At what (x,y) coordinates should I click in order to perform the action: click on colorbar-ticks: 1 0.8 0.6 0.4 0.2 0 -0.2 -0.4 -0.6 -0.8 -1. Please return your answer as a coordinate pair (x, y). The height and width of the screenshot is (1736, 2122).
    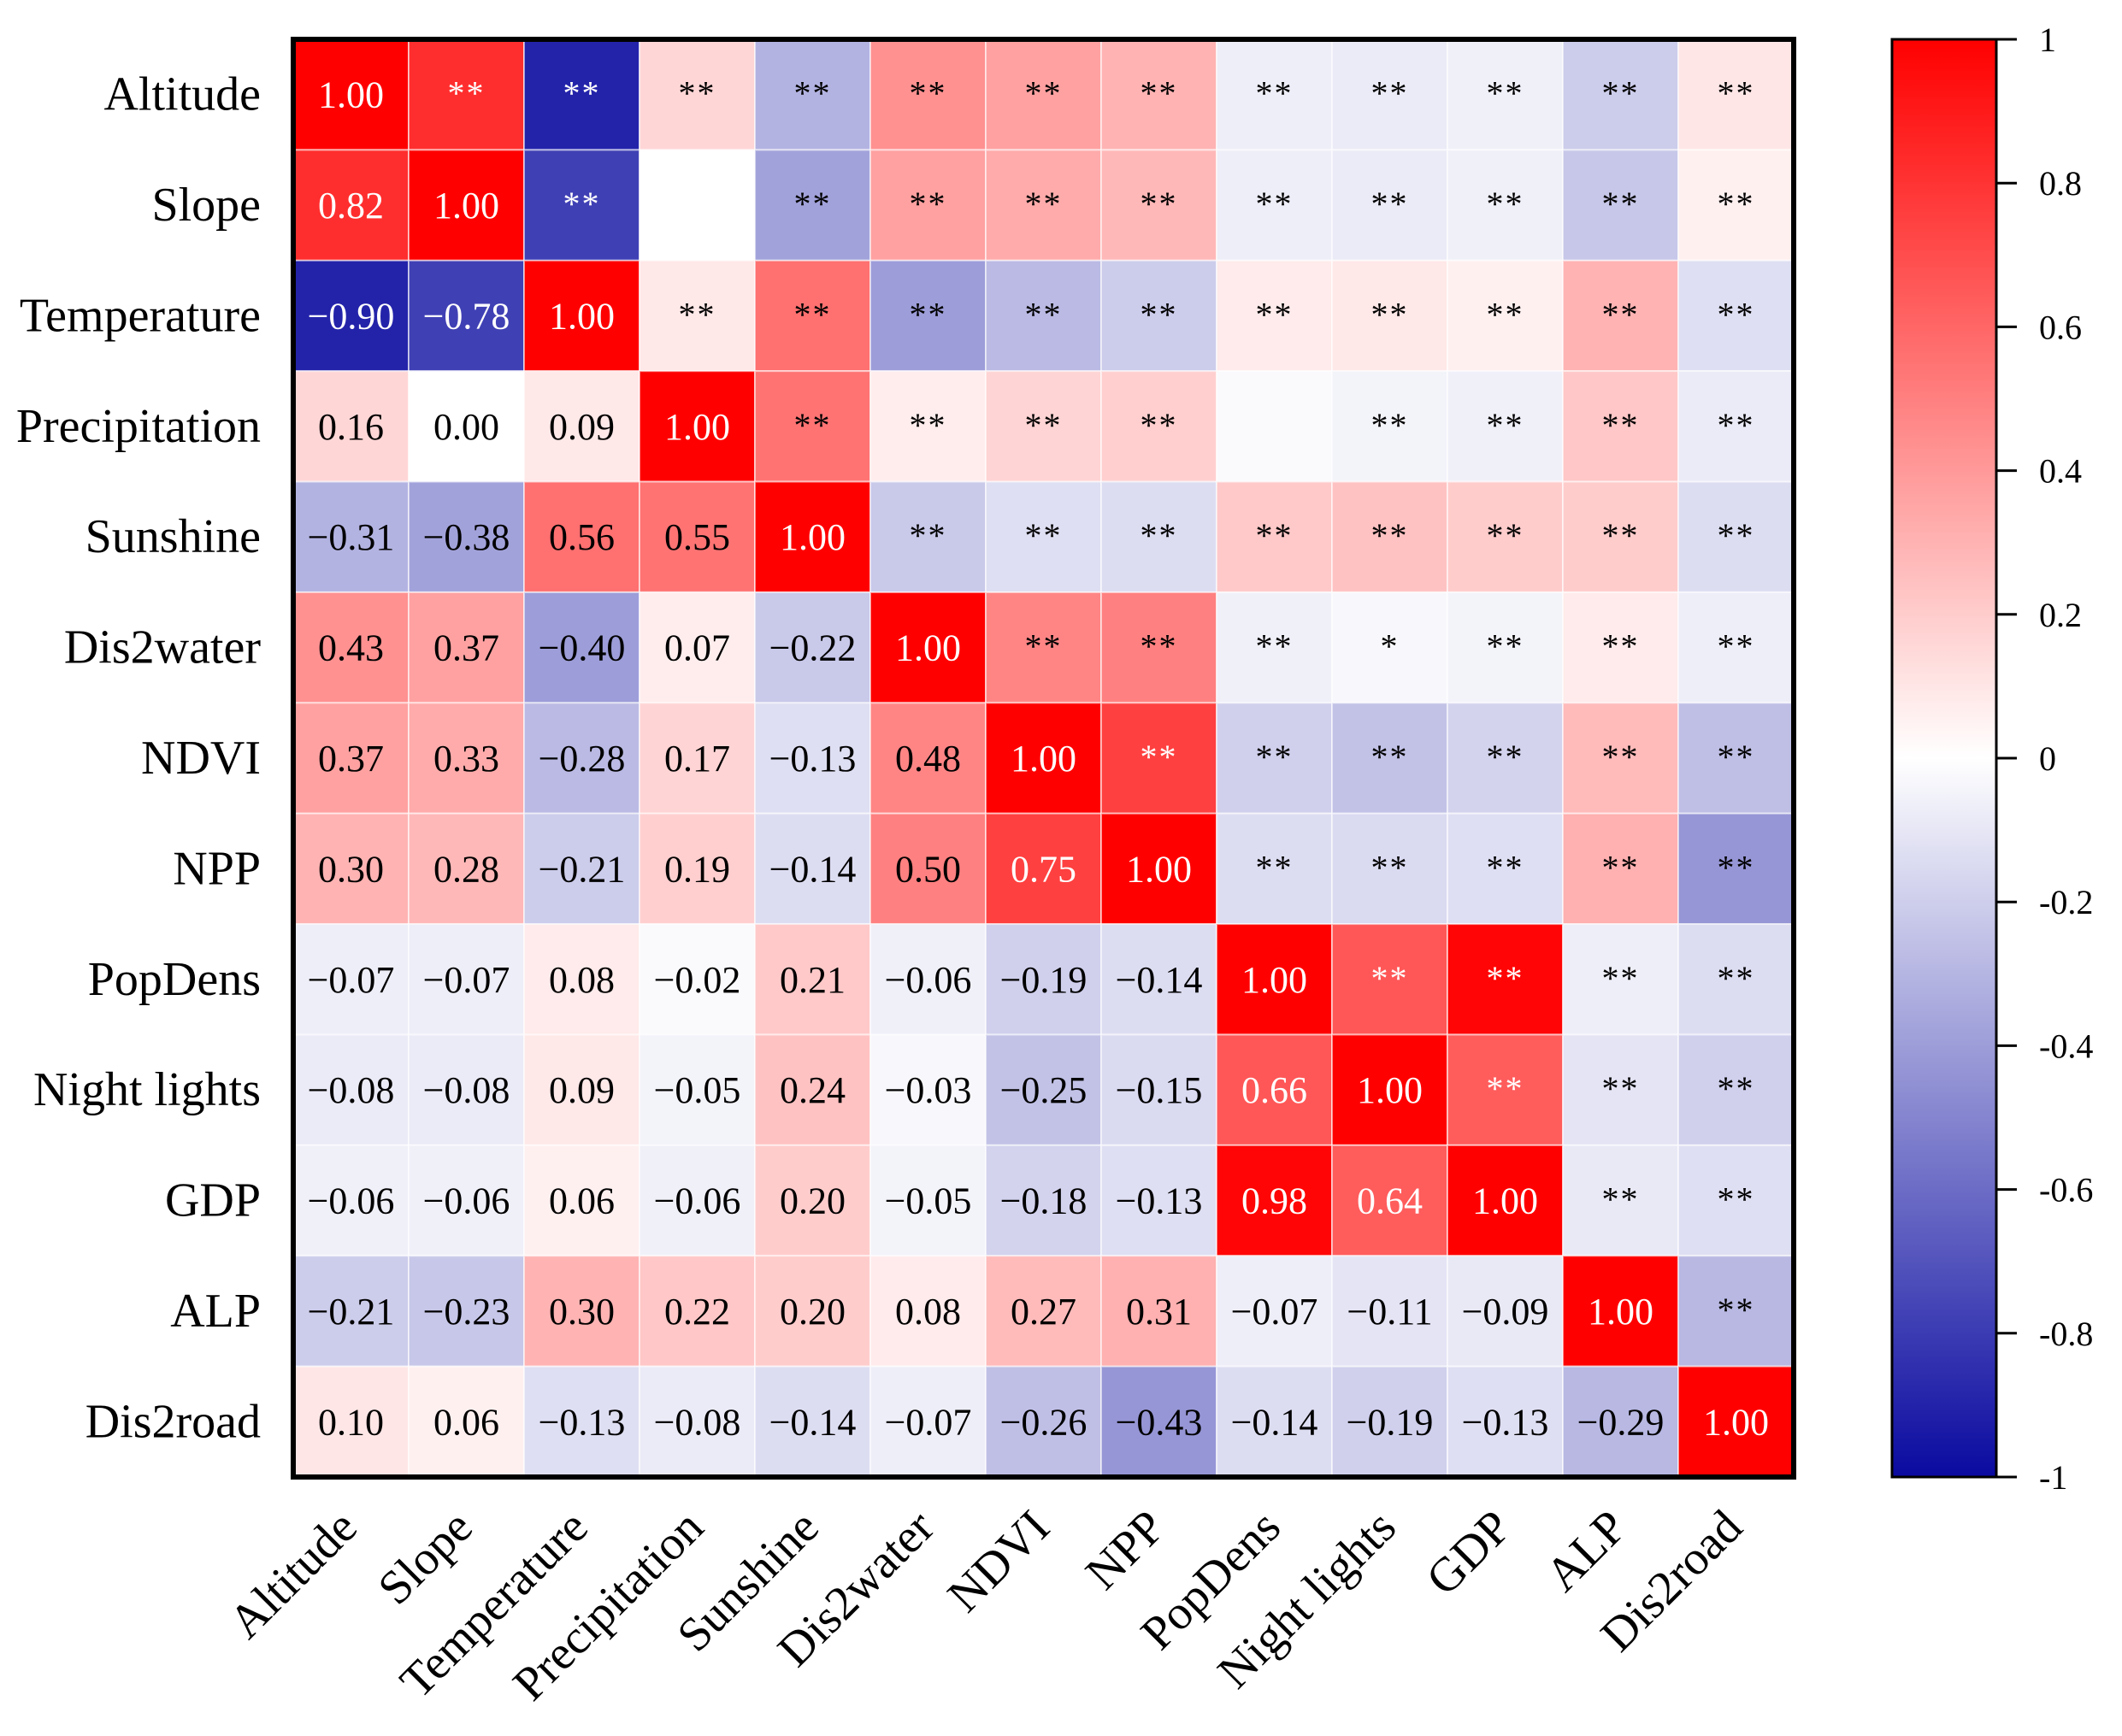
    Looking at the image, I should click on (2044, 759).